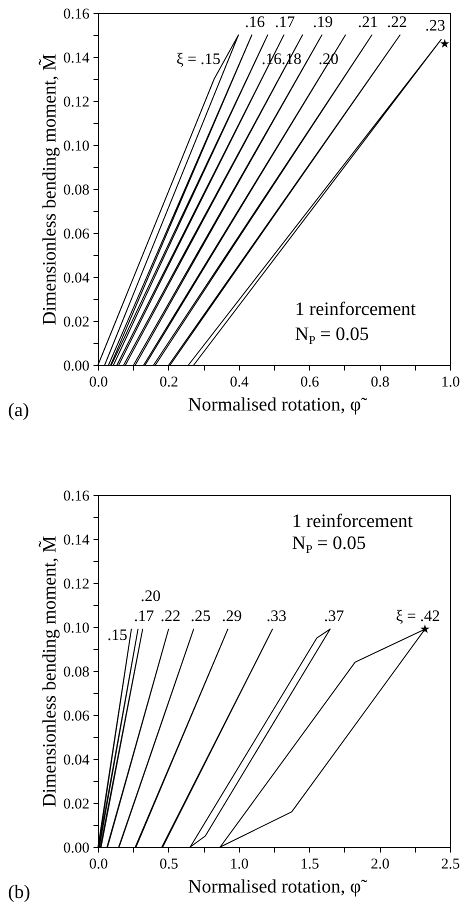 This screenshot has height=922, width=466. What do you see at coordinates (150, 597) in the screenshot?
I see `series-label: .20` at bounding box center [150, 597].